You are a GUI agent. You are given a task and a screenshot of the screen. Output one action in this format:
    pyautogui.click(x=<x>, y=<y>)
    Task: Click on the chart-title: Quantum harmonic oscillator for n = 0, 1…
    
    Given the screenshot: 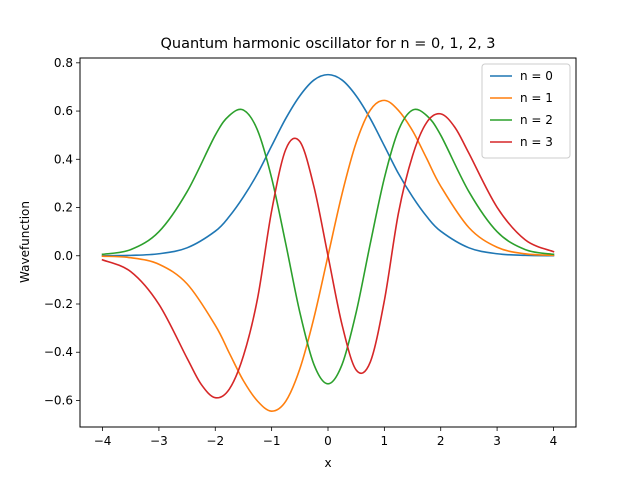 What is the action you would take?
    pyautogui.click(x=327, y=44)
    